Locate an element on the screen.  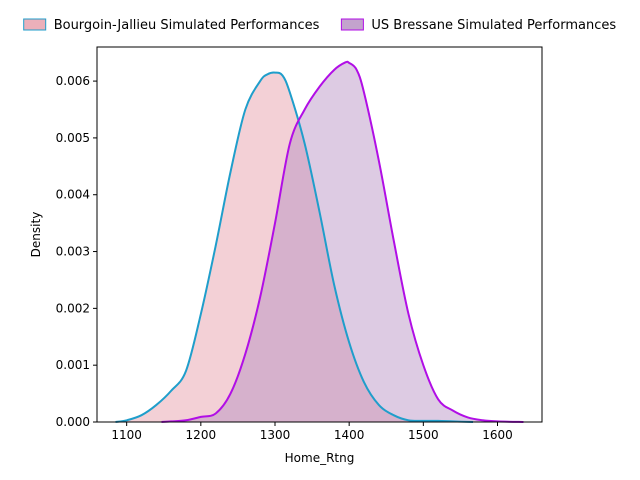
x-tick-label: 1100 is located at coordinates (126, 435).